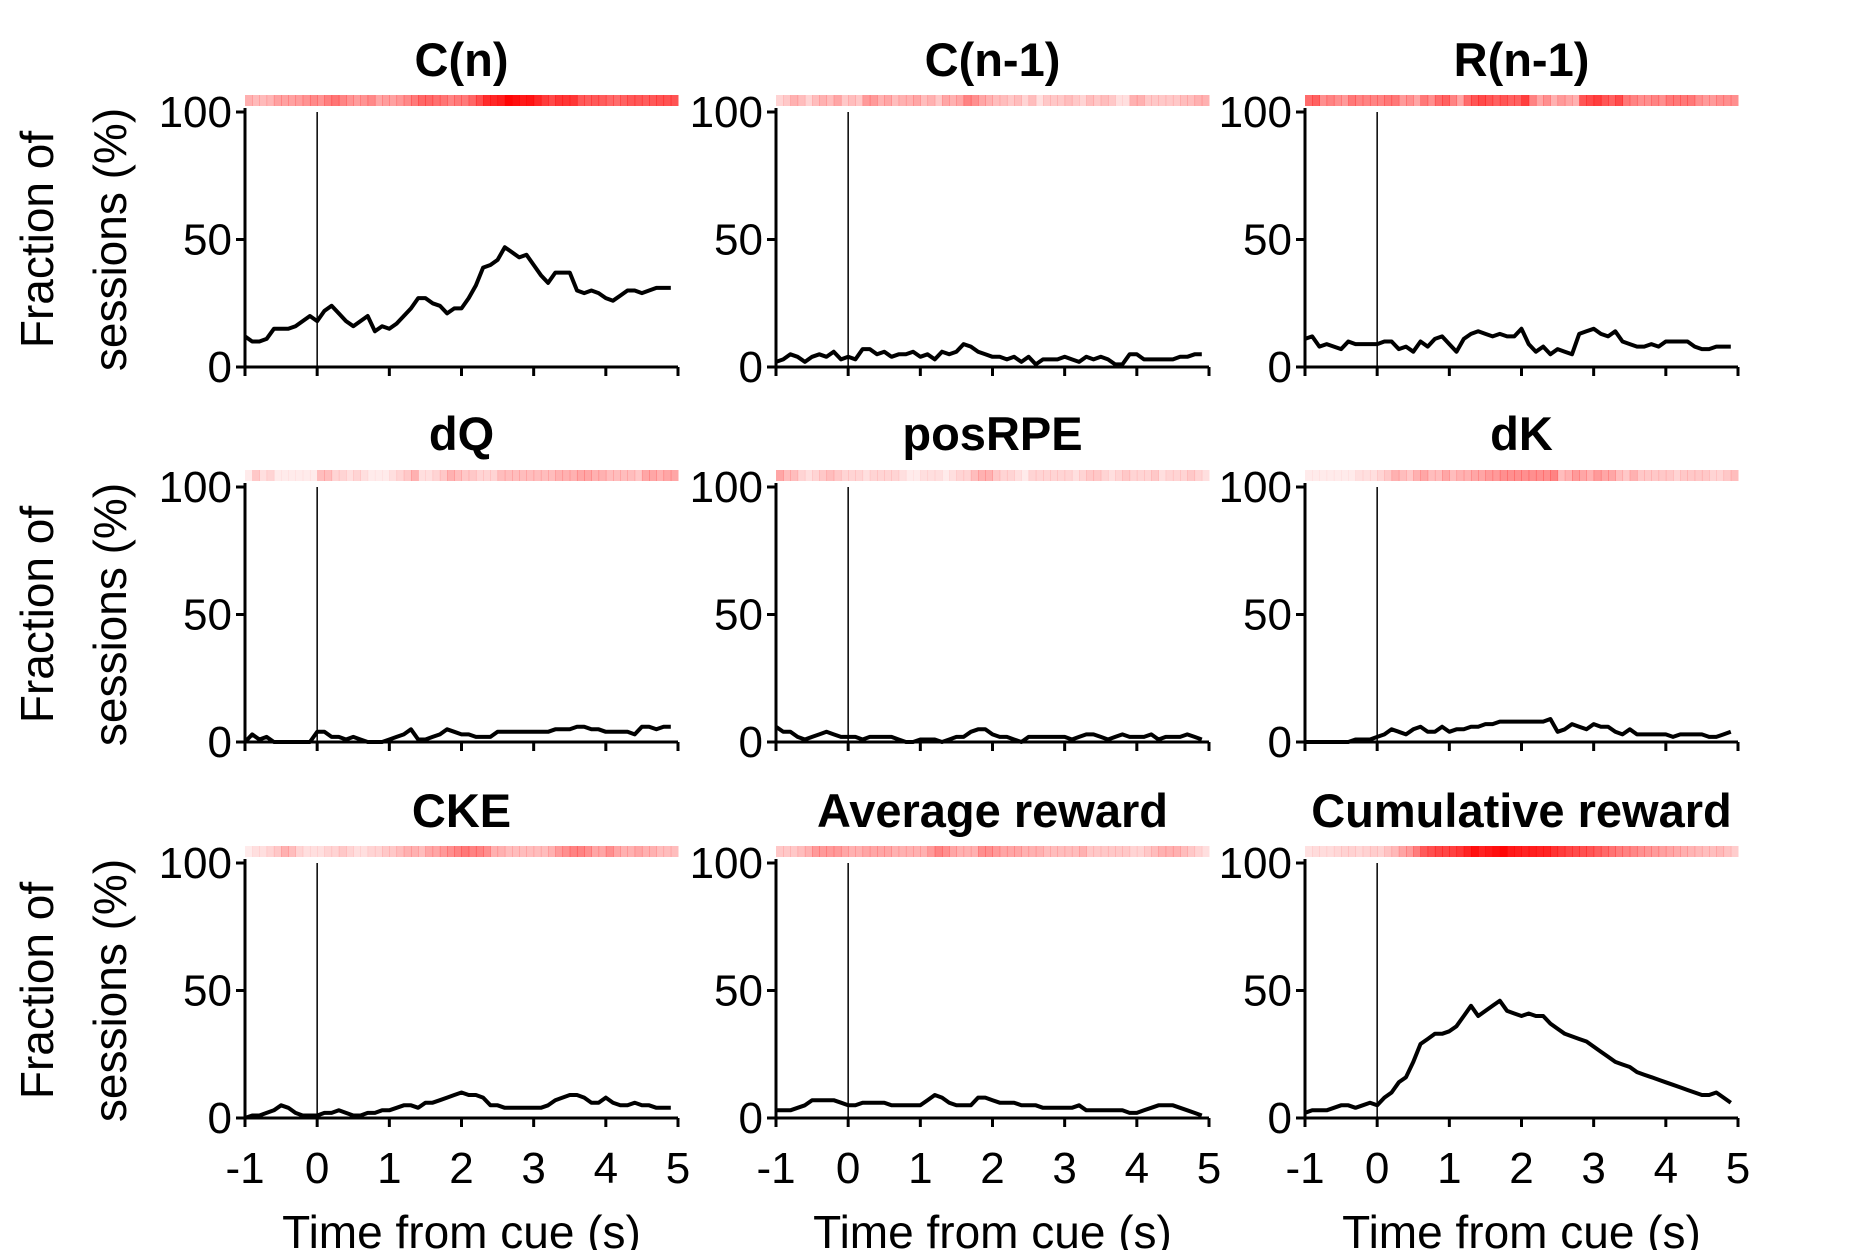 Image resolution: width=1875 pixels, height=1250 pixels. Describe the element at coordinates (950, 587) in the screenshot. I see `panel: posRPE 0 50 100` at that location.